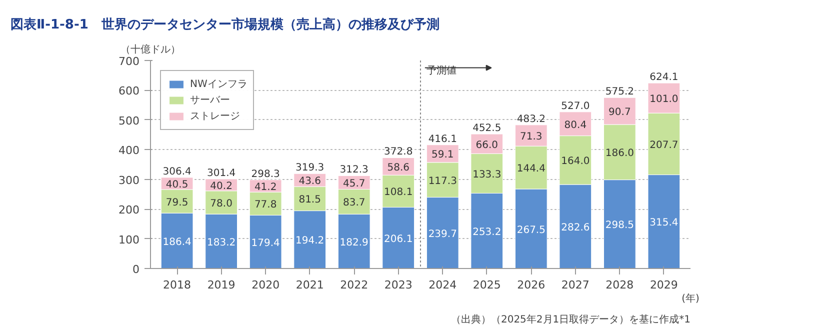 The height and width of the screenshot is (335, 830). What do you see at coordinates (531, 285) in the screenshot?
I see `x-tick-label: 2026` at bounding box center [531, 285].